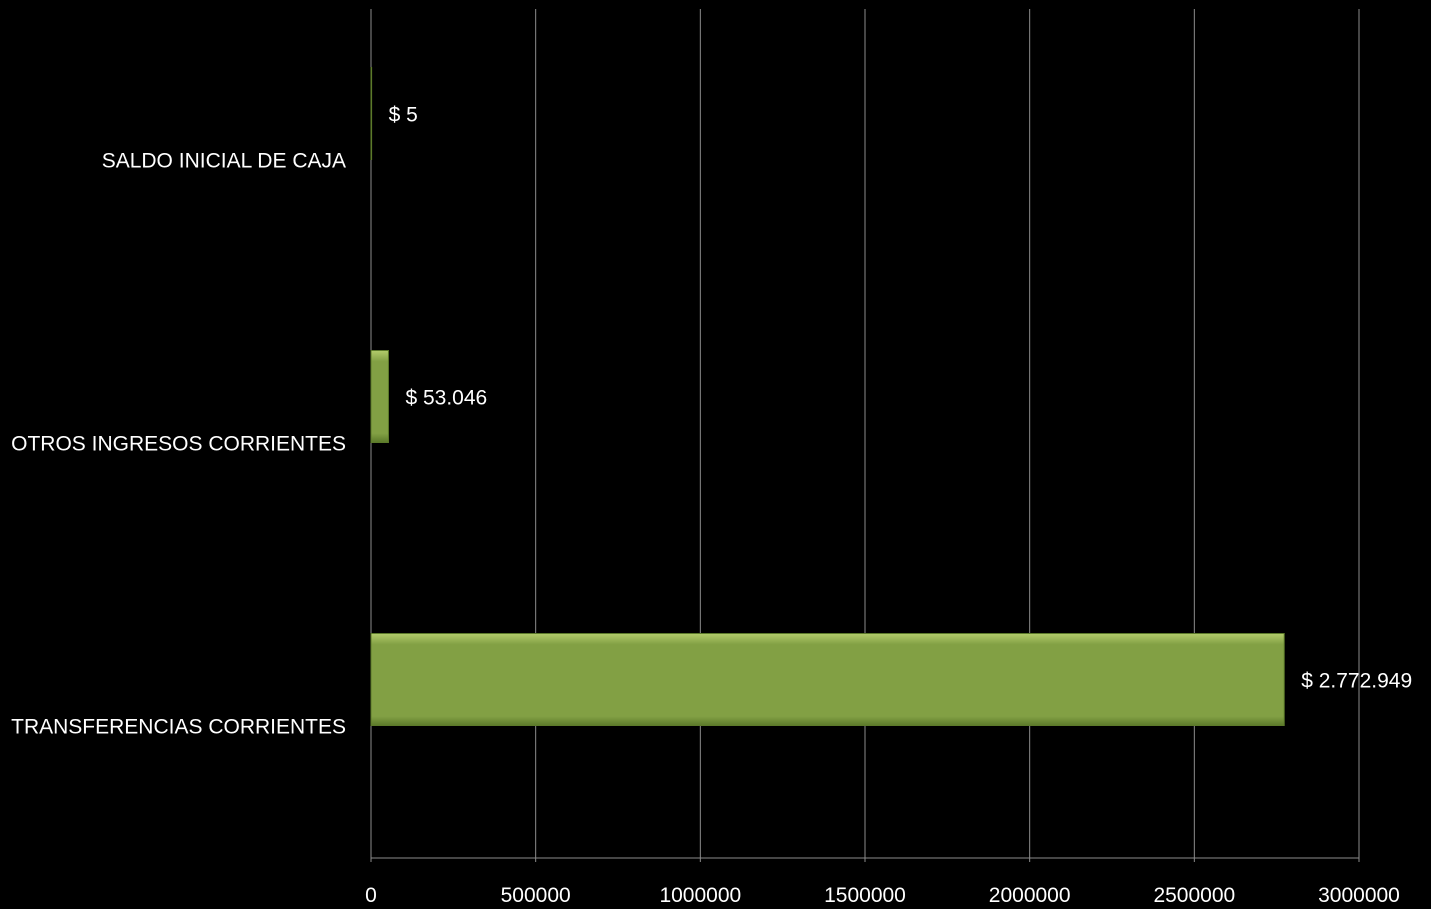 This screenshot has width=1431, height=909. What do you see at coordinates (700, 895) in the screenshot?
I see `x-tick-label: 1000000` at bounding box center [700, 895].